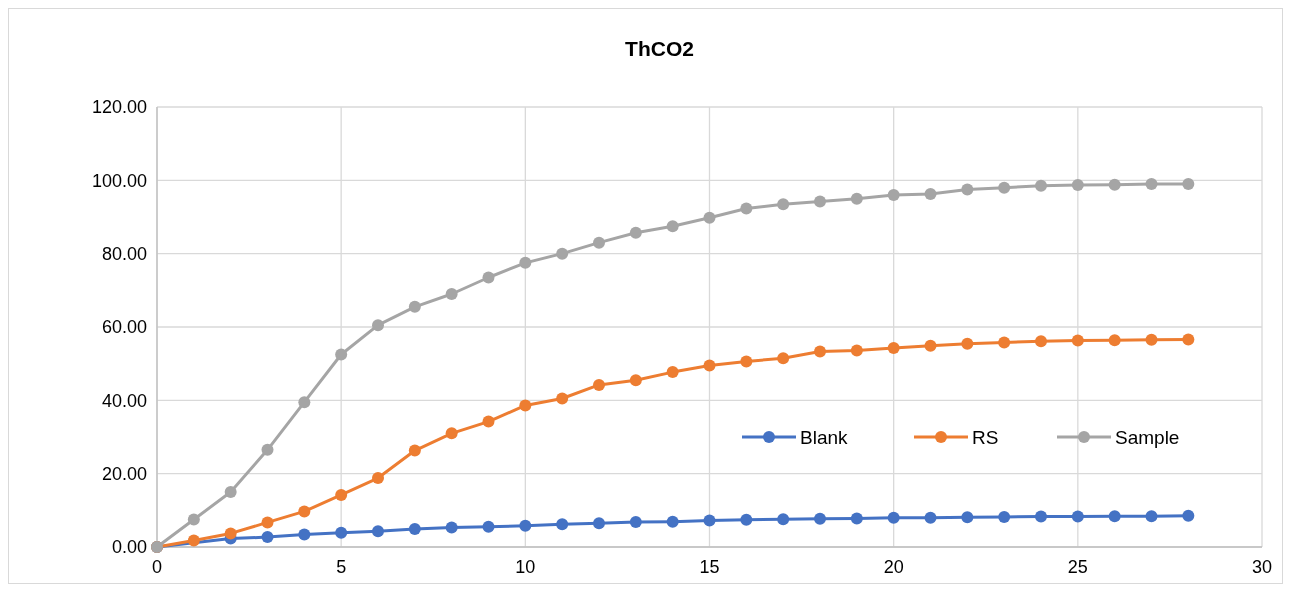 This screenshot has width=1291, height=592. Describe the element at coordinates (659, 48) in the screenshot. I see `chart-title: ThCO2` at that location.